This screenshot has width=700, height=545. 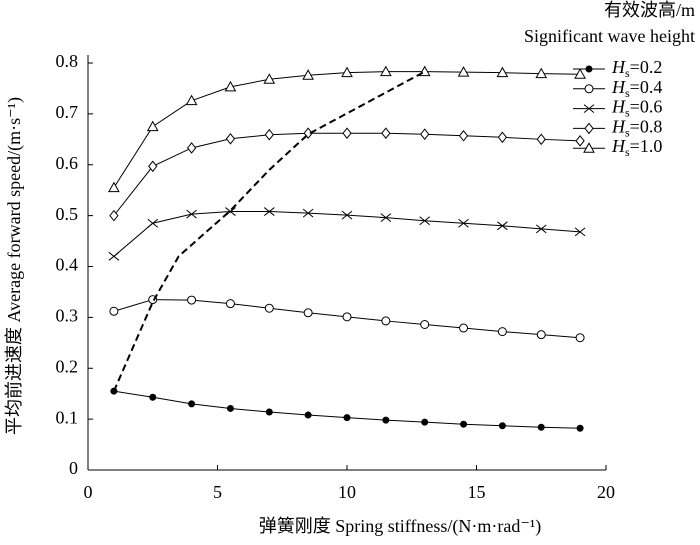 I want to click on y-tick-label: 0.6, so click(x=67, y=163).